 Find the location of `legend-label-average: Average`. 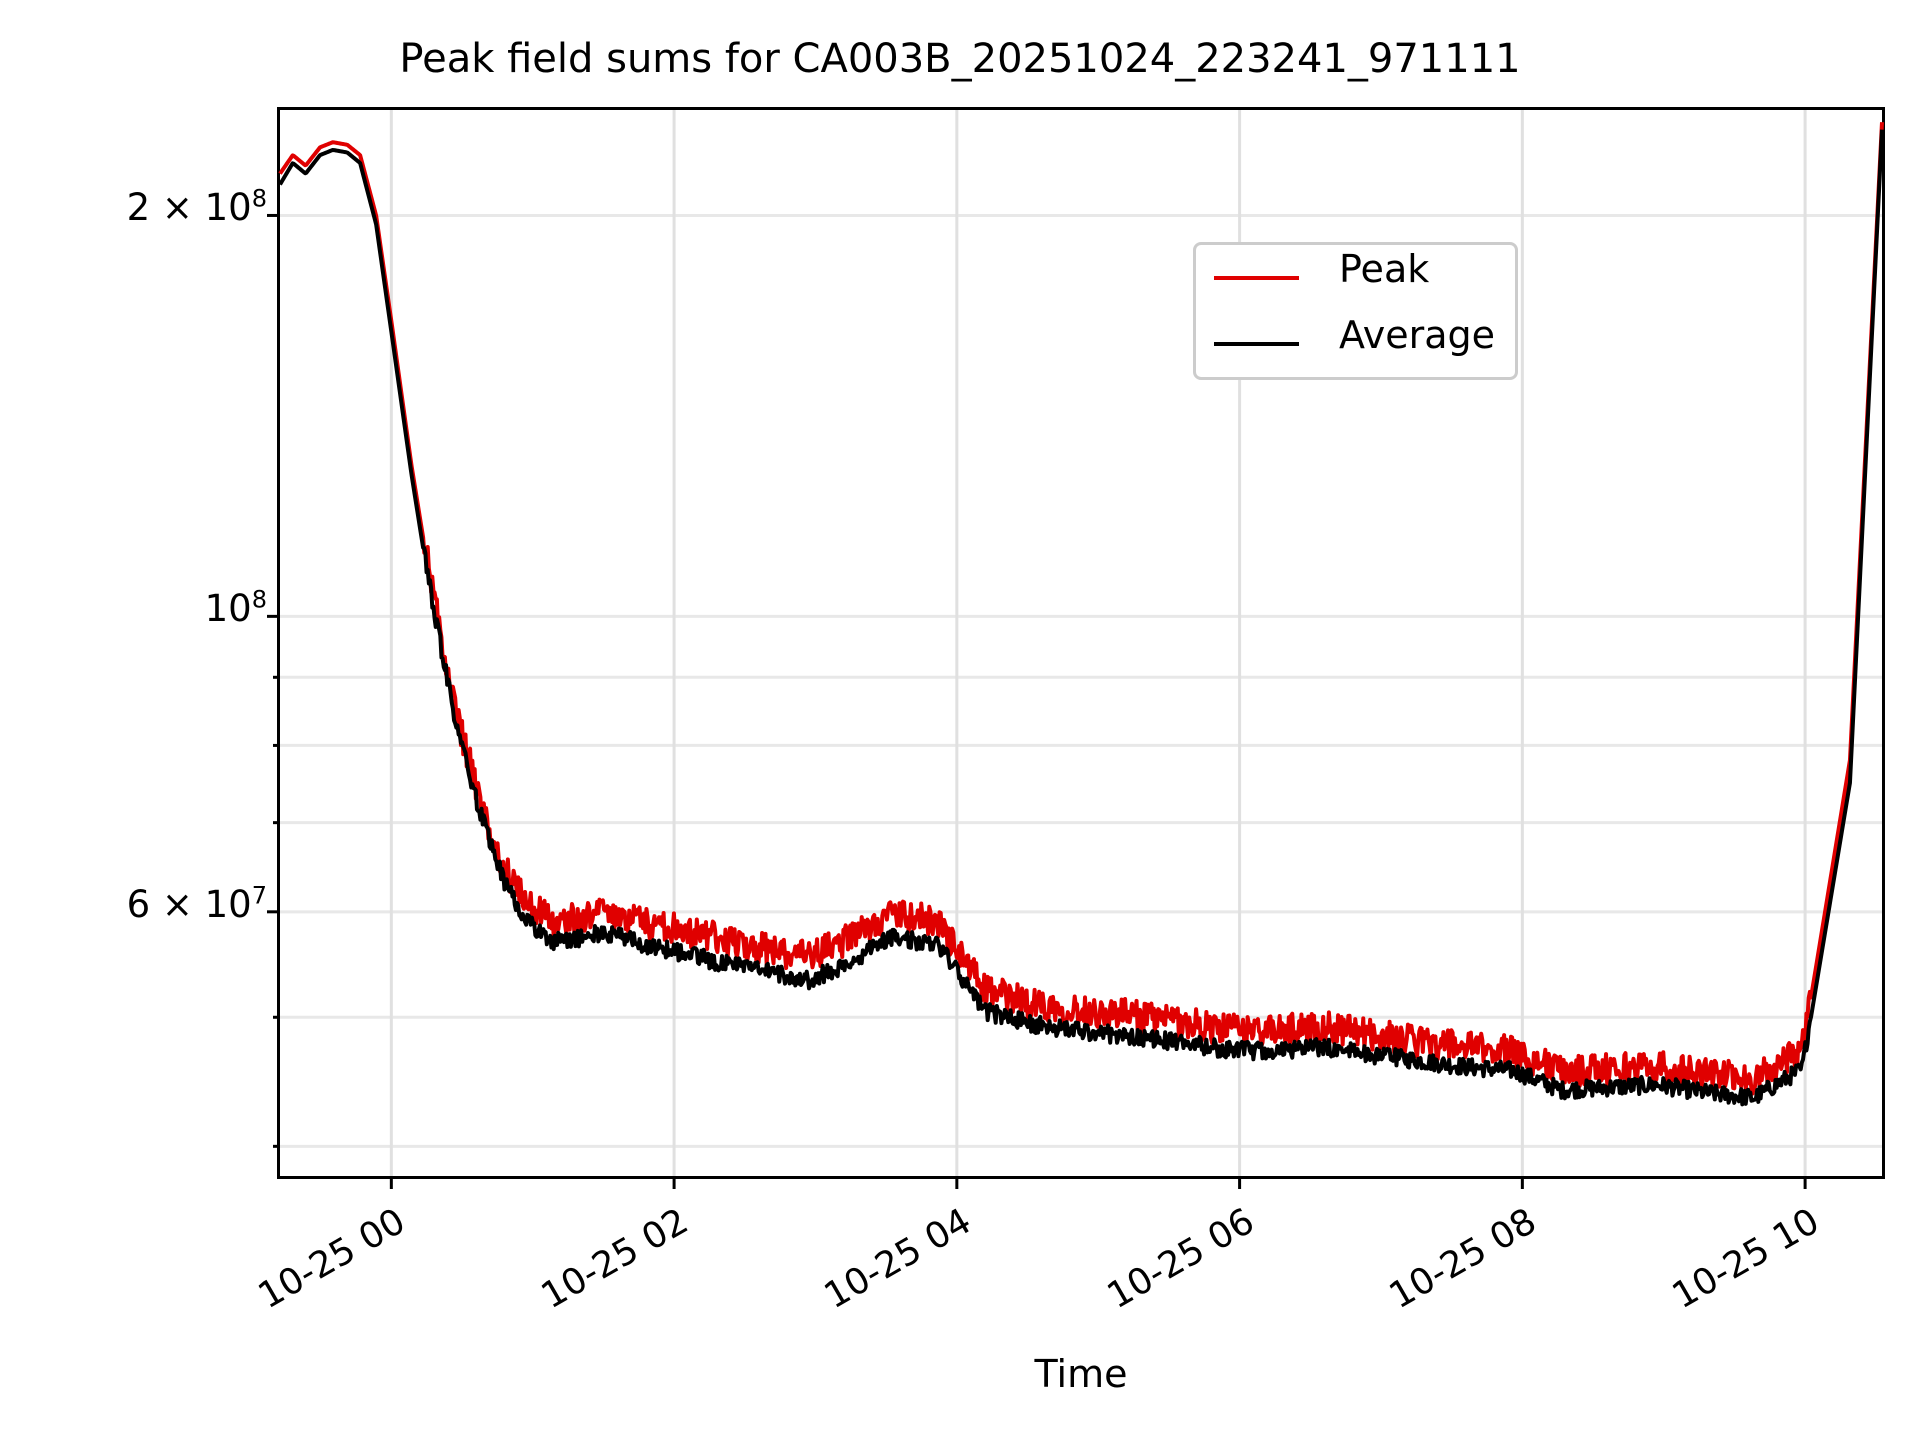

legend-label-average: Average is located at coordinates (1417, 335).